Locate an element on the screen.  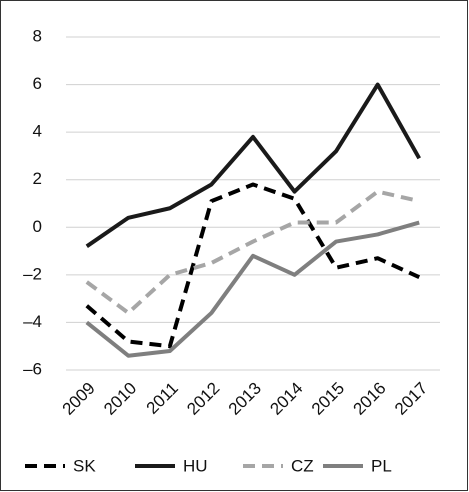
y-tick-label: –4 is located at coordinates (32, 321).